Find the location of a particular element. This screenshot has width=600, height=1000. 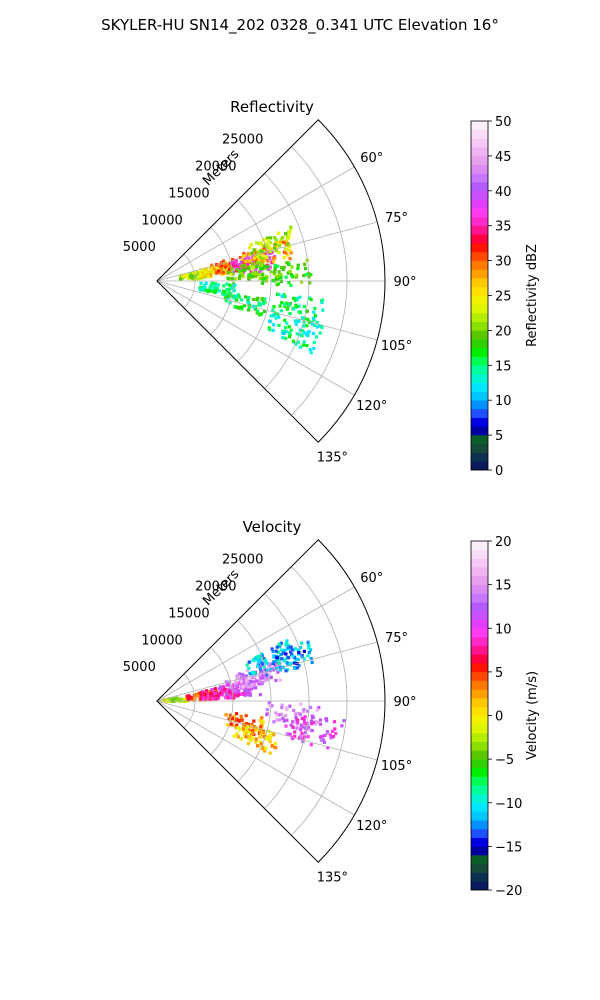

colorbar-tick-label: 10 is located at coordinates (503, 401).